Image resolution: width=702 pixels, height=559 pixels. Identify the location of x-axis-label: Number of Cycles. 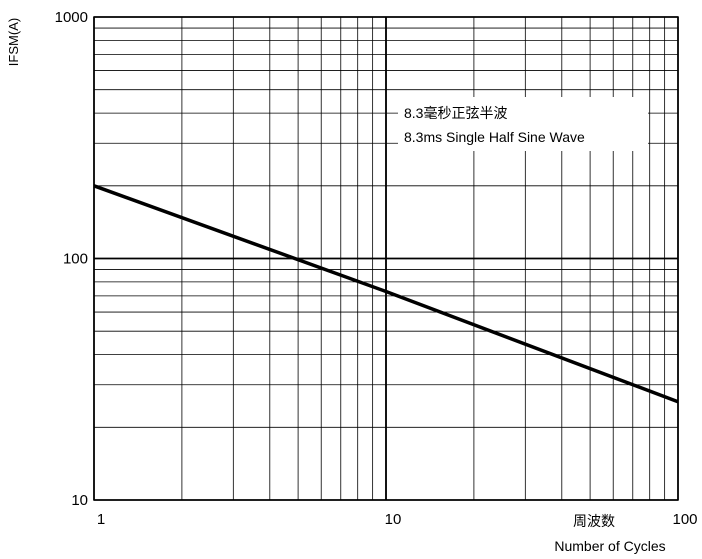
(609, 546).